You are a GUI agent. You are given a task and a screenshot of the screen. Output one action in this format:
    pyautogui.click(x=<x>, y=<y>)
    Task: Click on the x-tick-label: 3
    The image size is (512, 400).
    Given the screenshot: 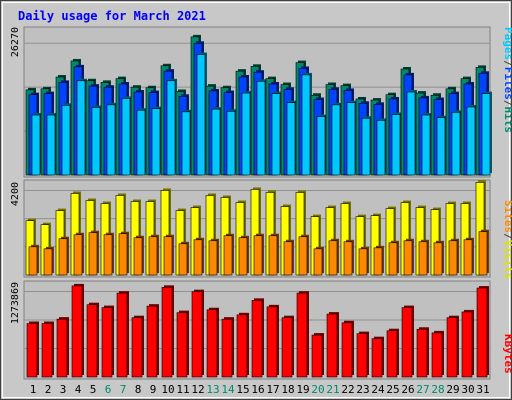 What is the action you would take?
    pyautogui.click(x=63, y=389)
    